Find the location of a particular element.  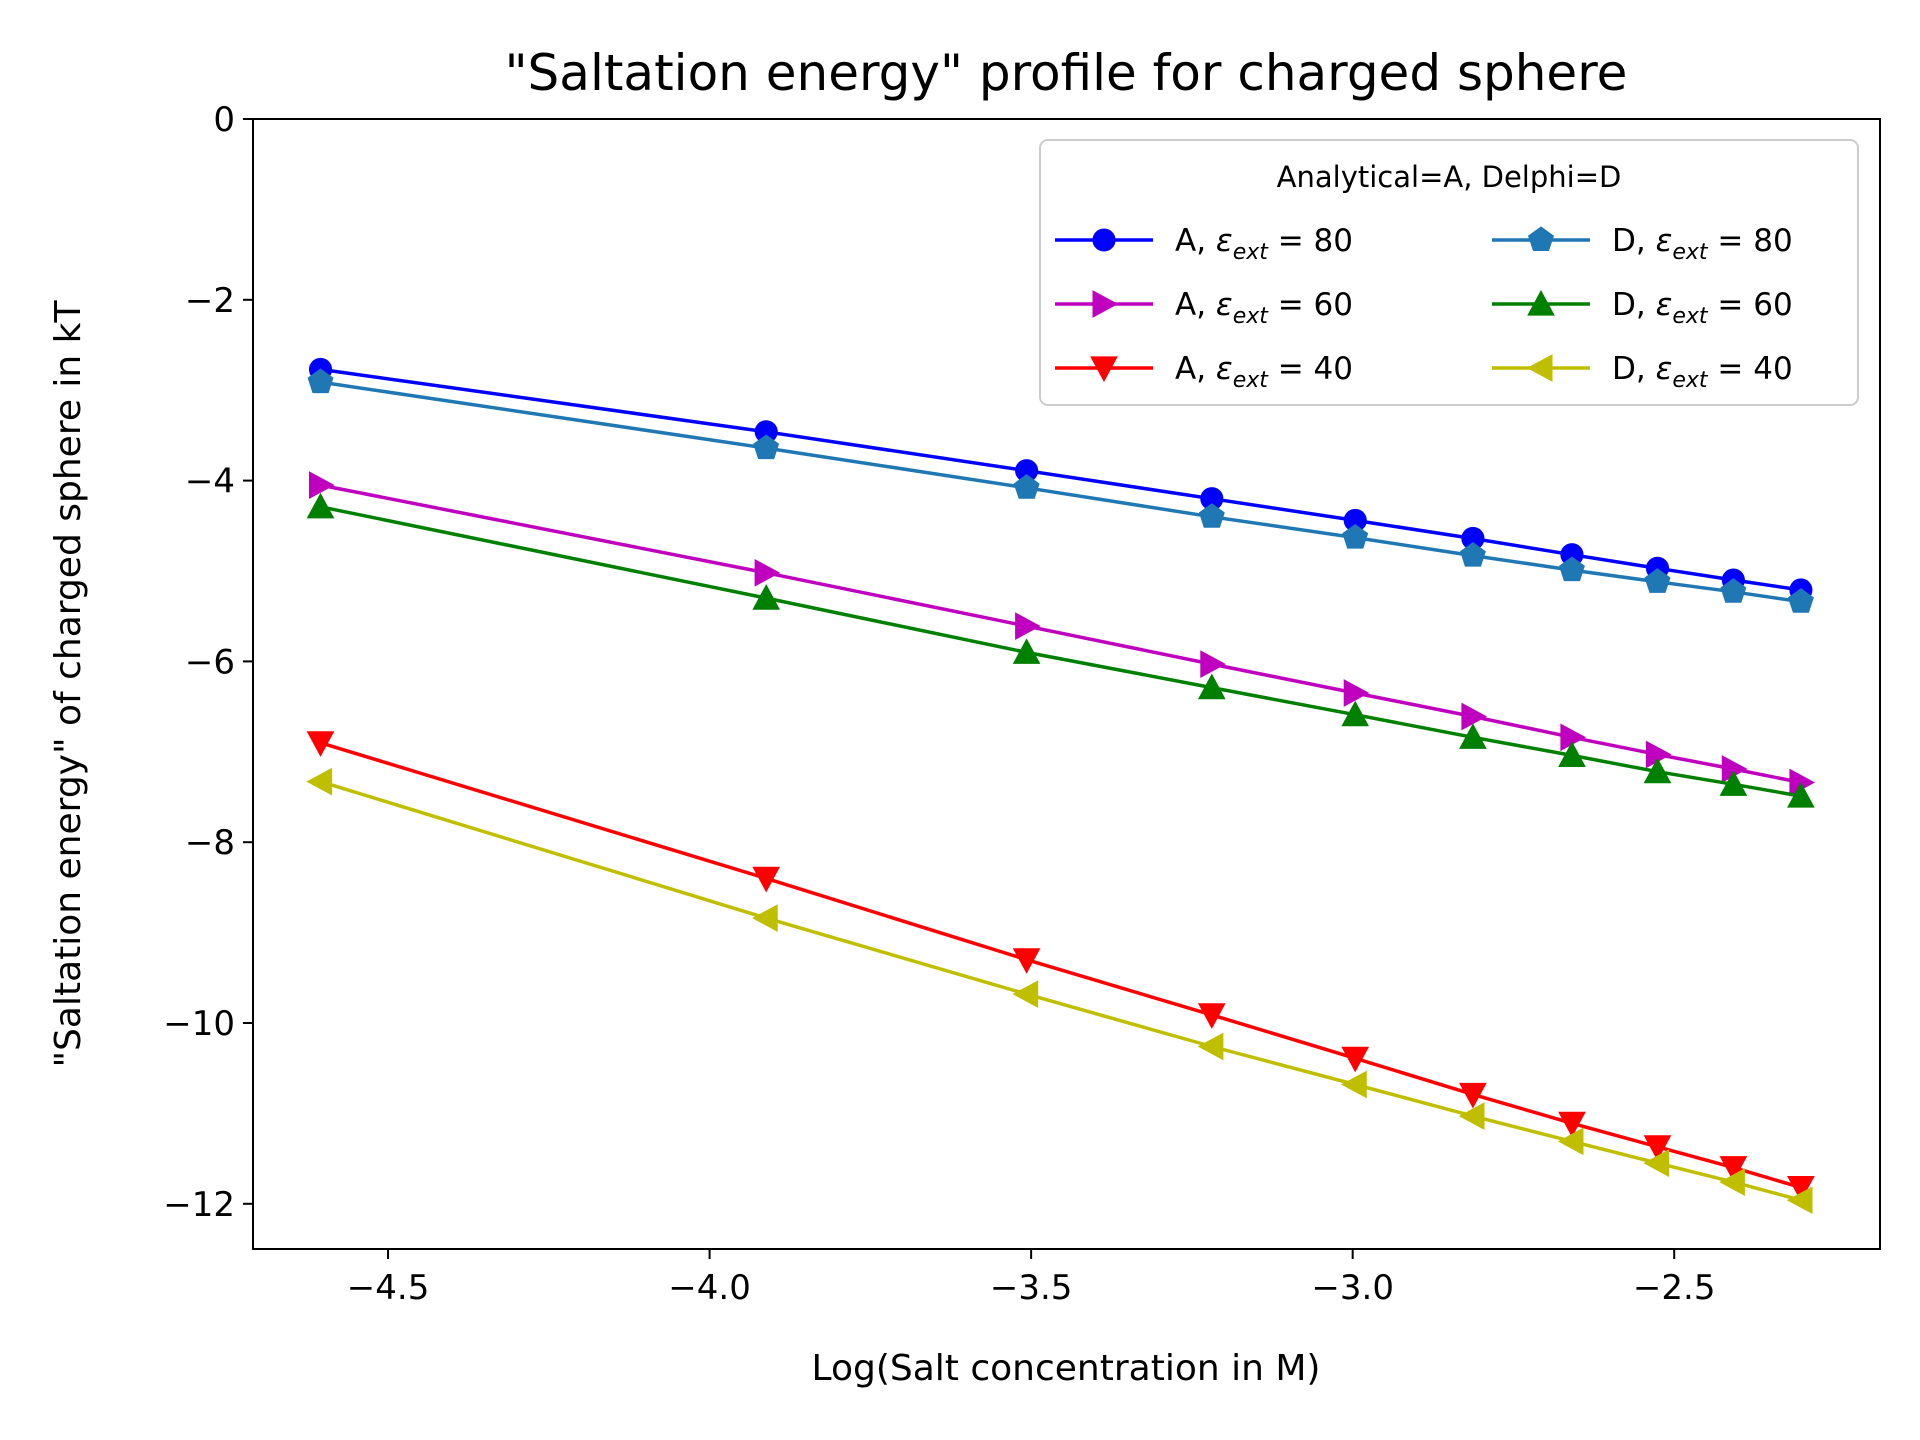

legend-label: A, εext = 60 is located at coordinates (1264, 308).